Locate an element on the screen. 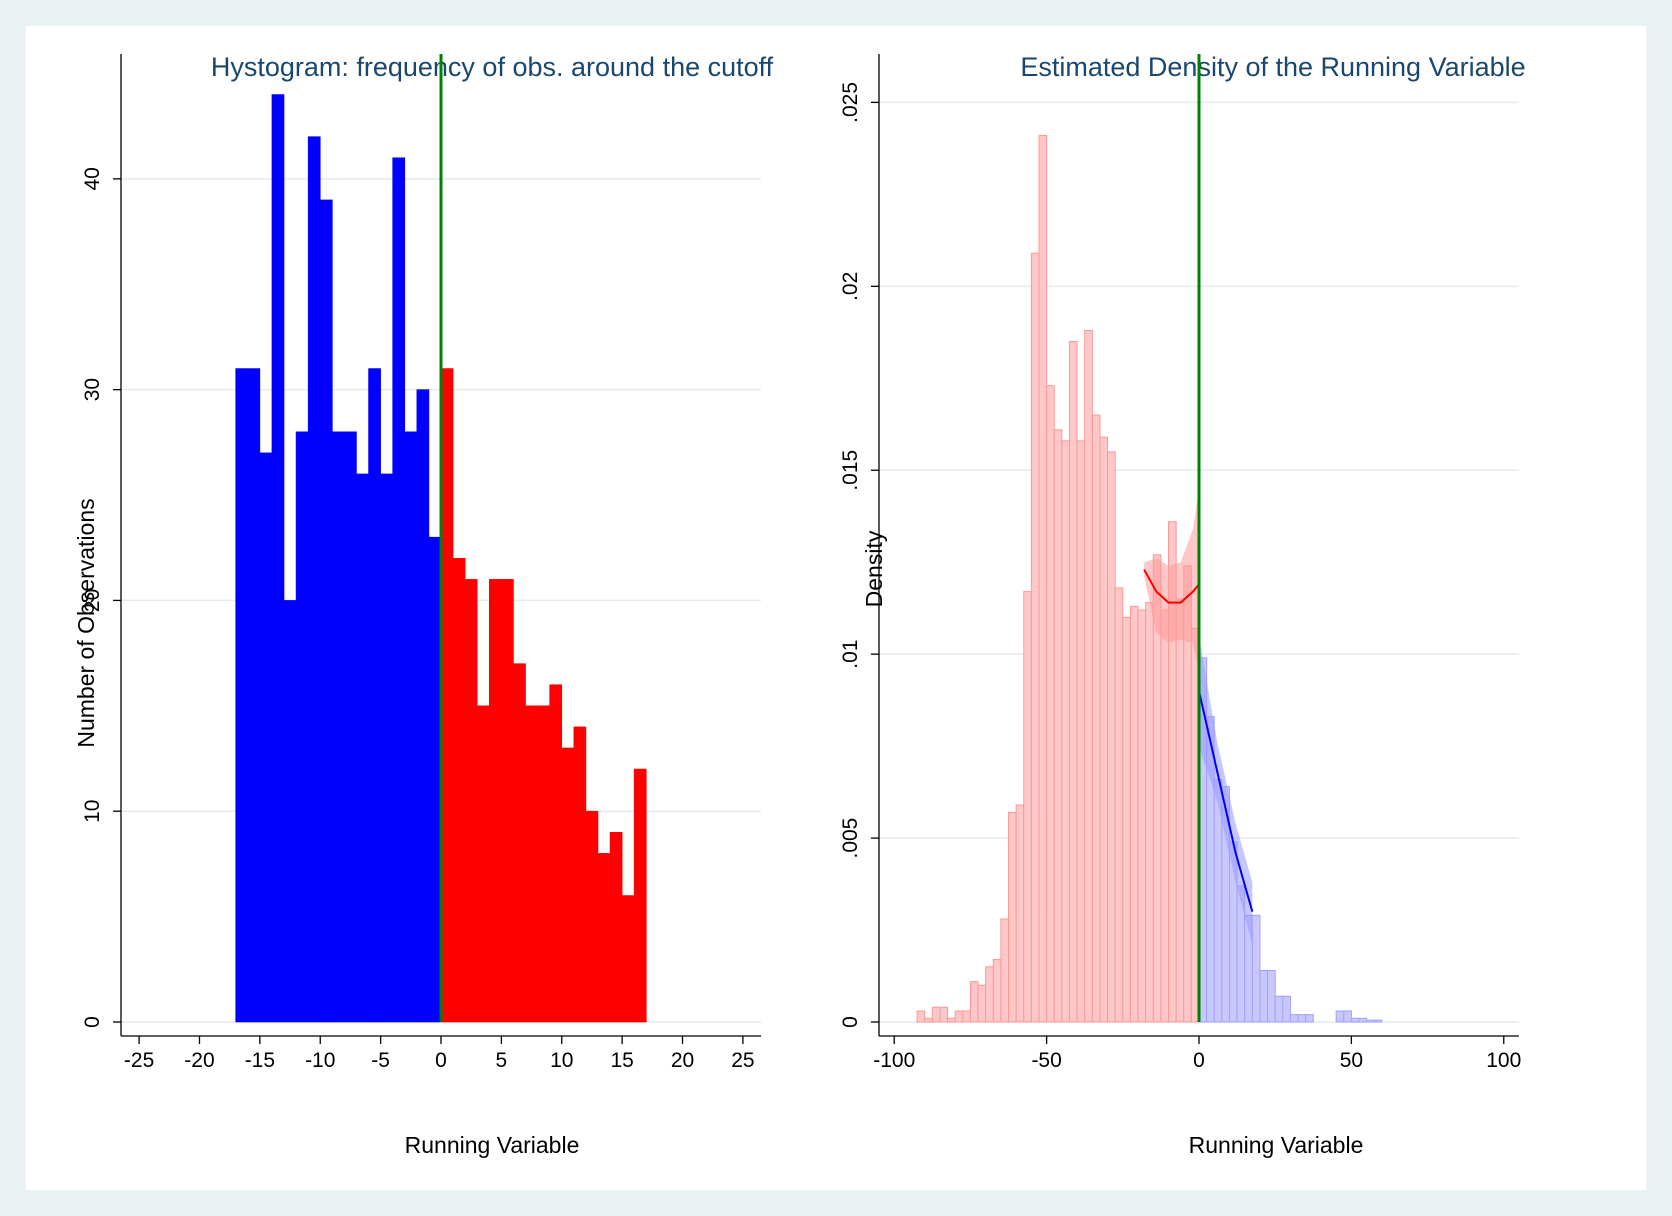 The height and width of the screenshot is (1216, 1672). confidence-band is located at coordinates (1171, 580).